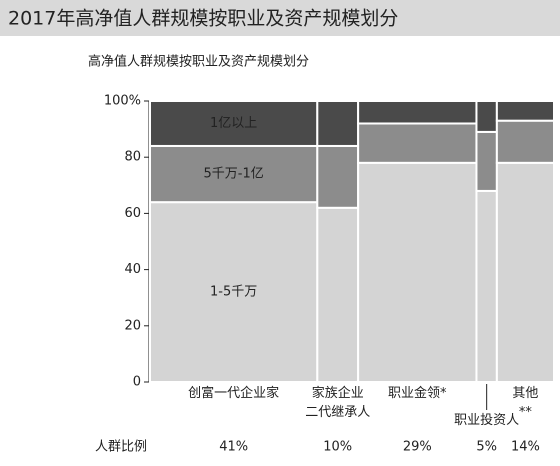  What do you see at coordinates (137, 382) in the screenshot?
I see `y-tick-label: 0` at bounding box center [137, 382].